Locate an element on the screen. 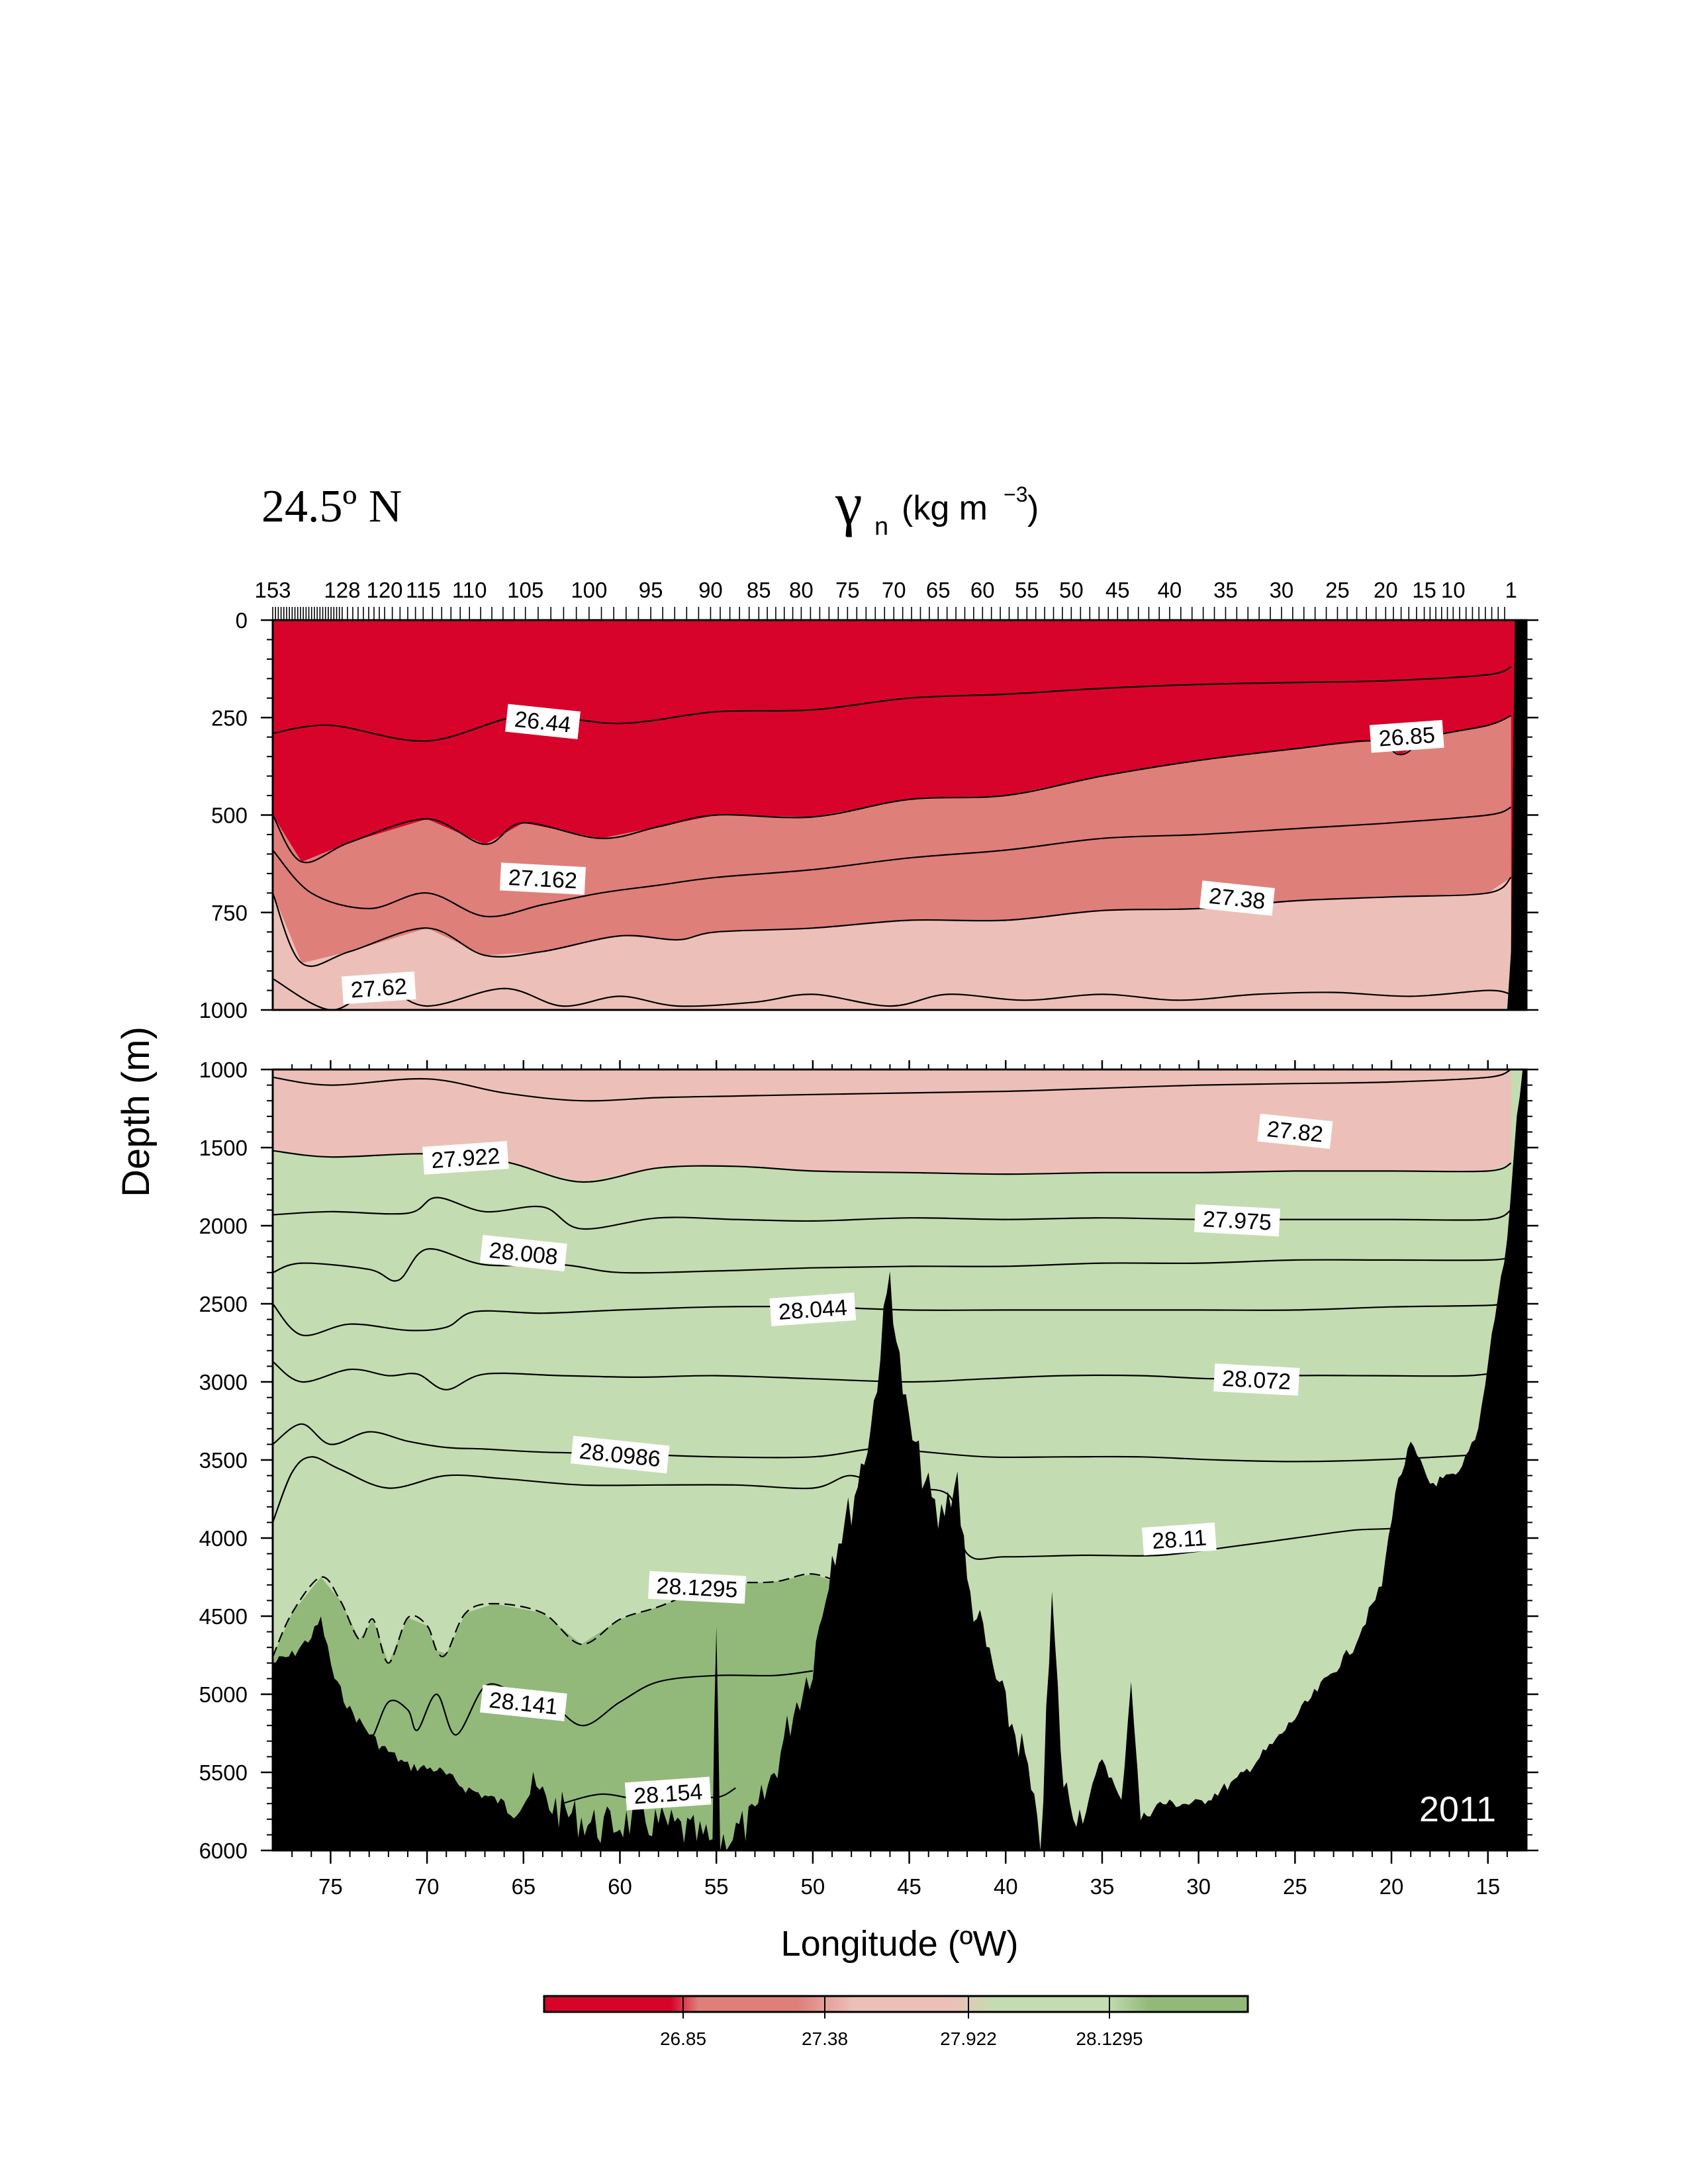 This screenshot has height=2184, width=1688. ytick-label: 4500 is located at coordinates (223, 1616).